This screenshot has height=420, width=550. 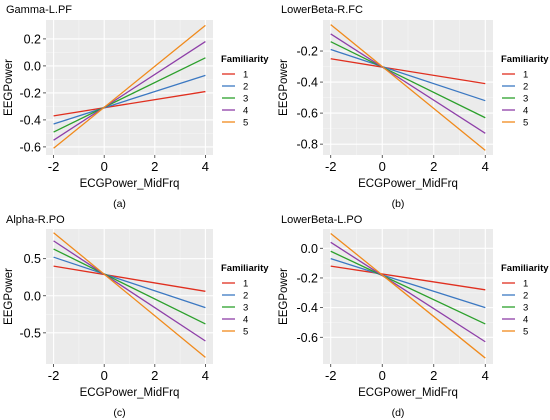 I want to click on y-tick-label: -0.5, so click(x=30, y=333).